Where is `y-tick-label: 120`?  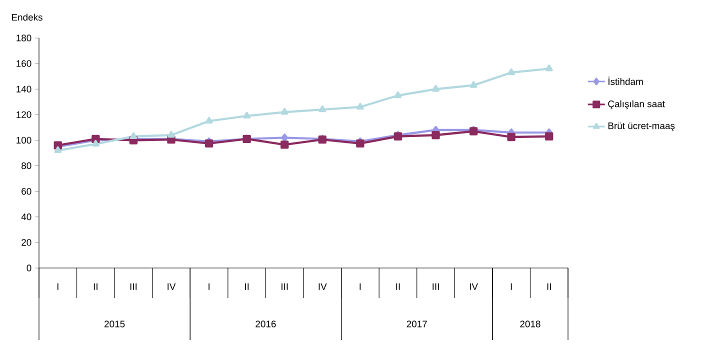 y-tick-label: 120 is located at coordinates (24, 114).